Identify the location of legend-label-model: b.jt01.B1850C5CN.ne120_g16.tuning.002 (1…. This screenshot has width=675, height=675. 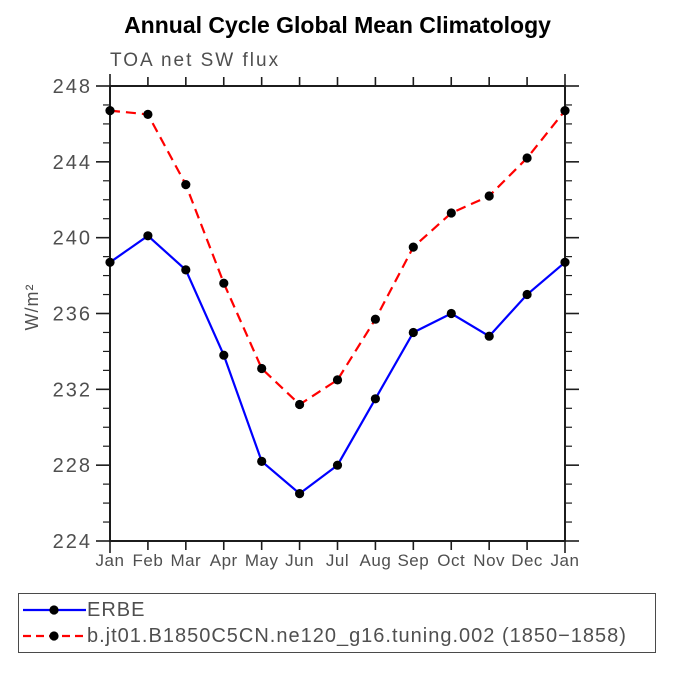
(357, 636).